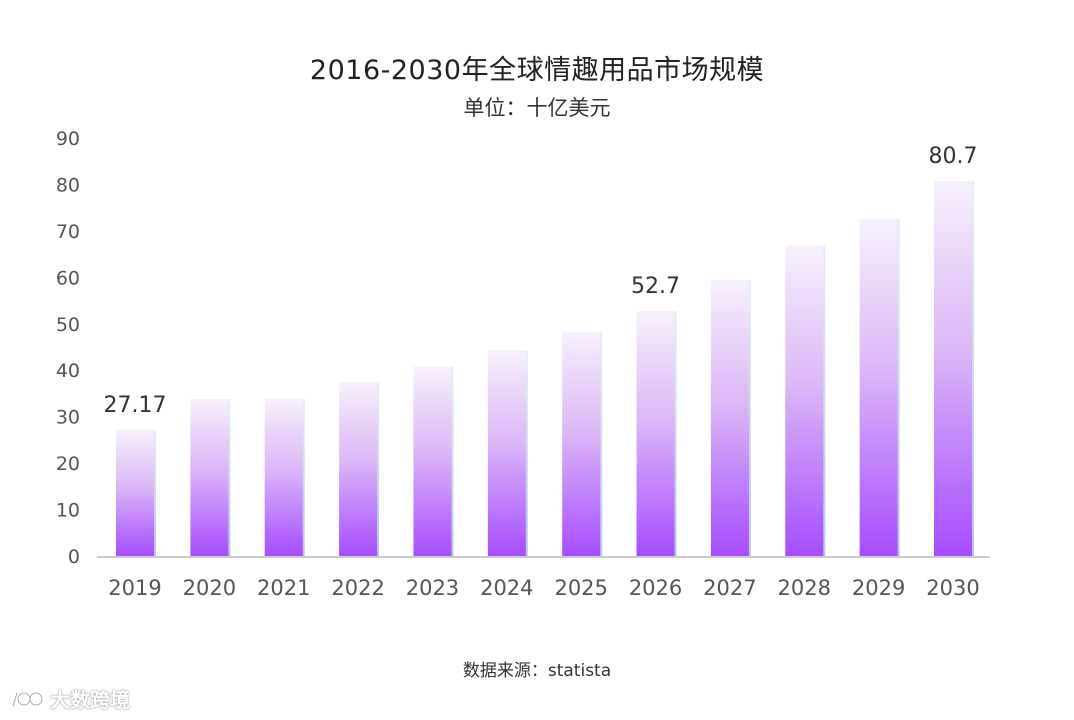 This screenshot has height=720, width=1074. Describe the element at coordinates (68, 464) in the screenshot. I see `y-tick-label: 20` at that location.